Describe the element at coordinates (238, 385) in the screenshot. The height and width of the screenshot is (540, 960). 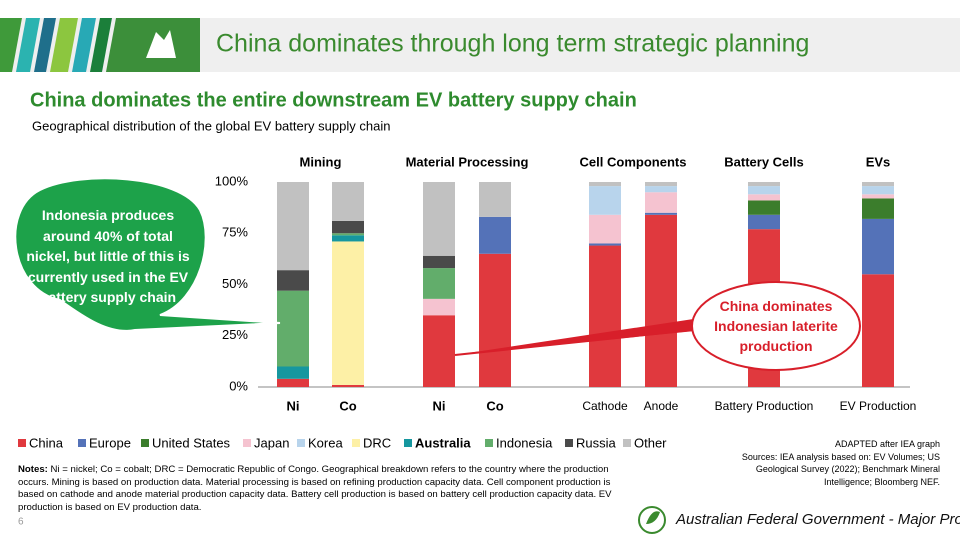
I see `y-tick-label: 0%` at that location.